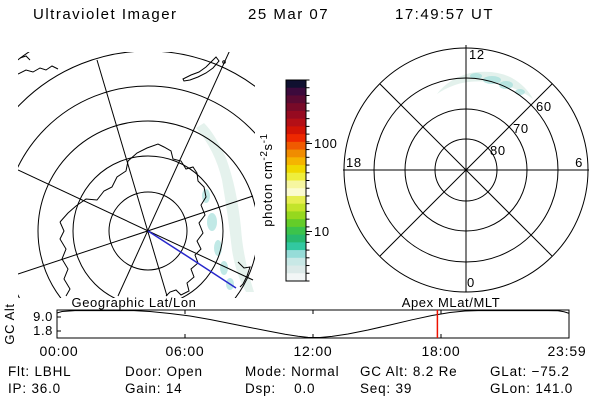 This screenshot has height=400, width=600. What do you see at coordinates (530, 371) in the screenshot?
I see `status-glat: GLat: −75.2` at bounding box center [530, 371].